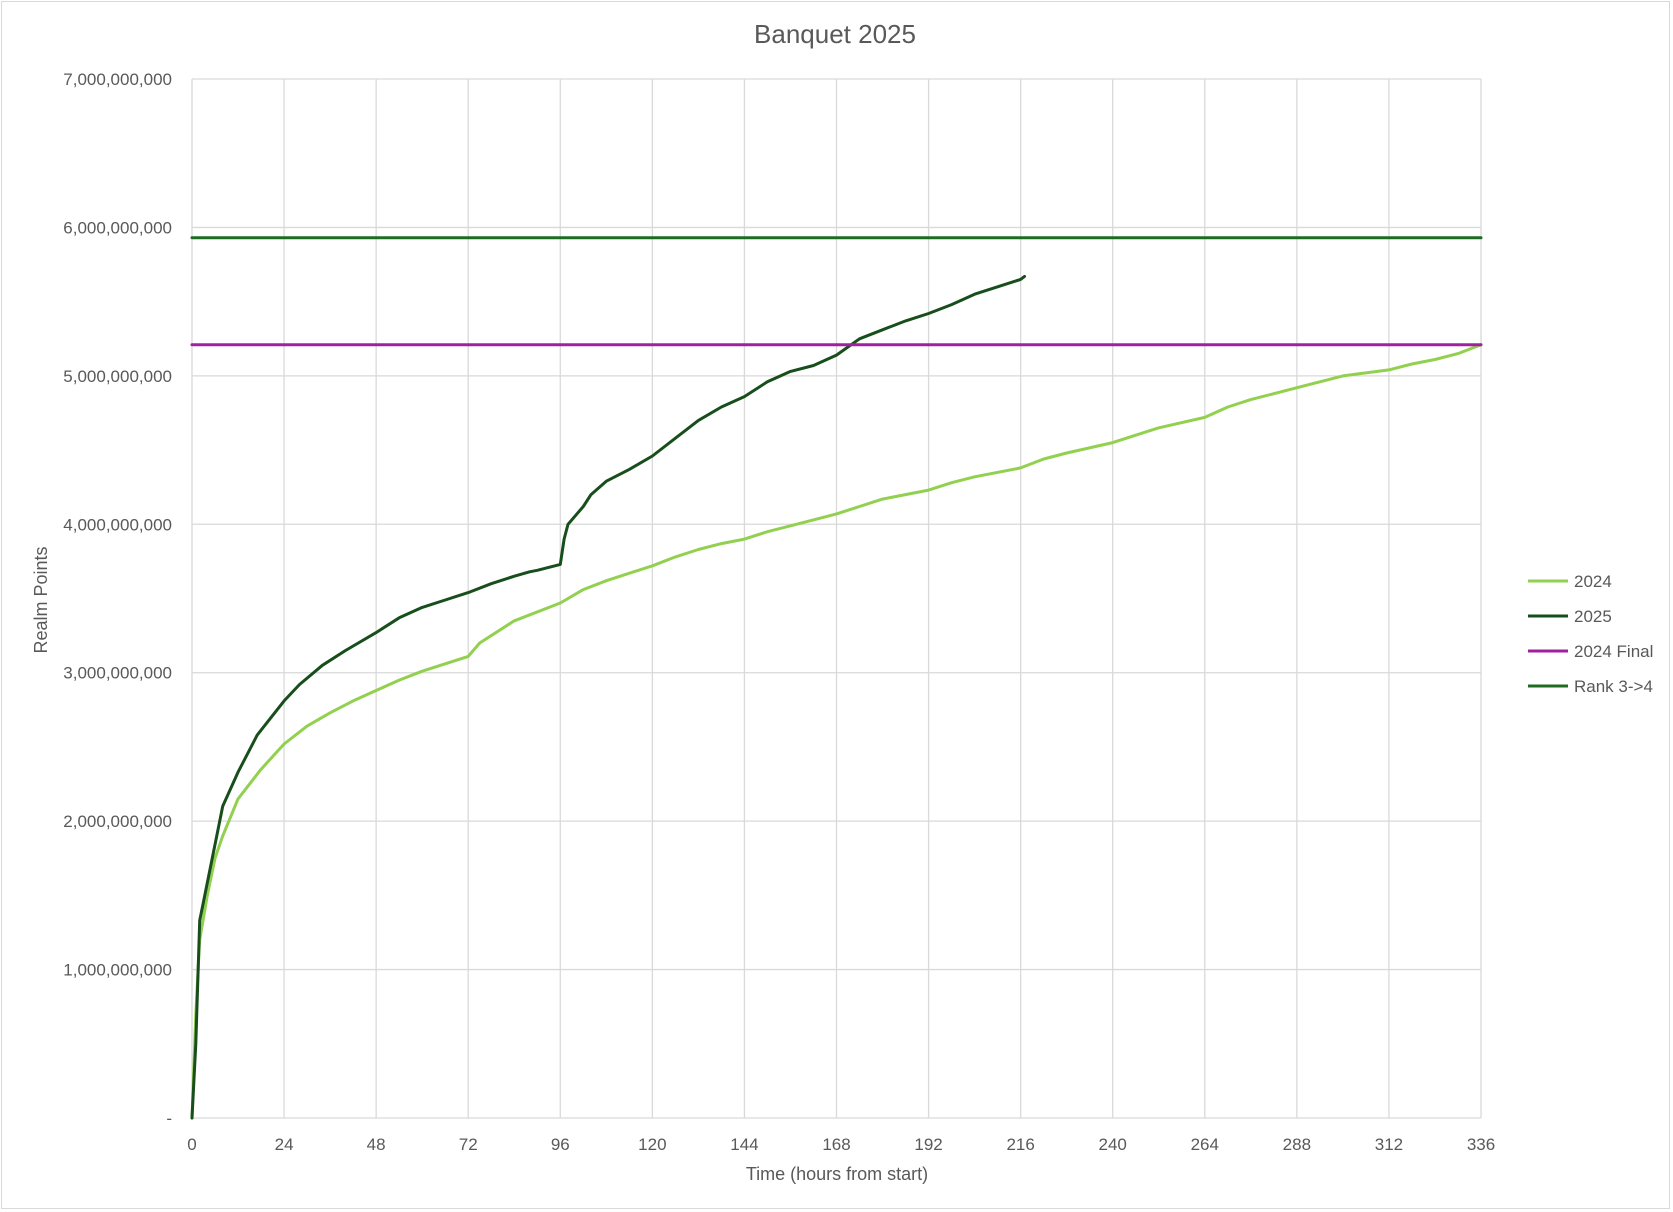  I want to click on x-tick-label: 216, so click(1020, 1144).